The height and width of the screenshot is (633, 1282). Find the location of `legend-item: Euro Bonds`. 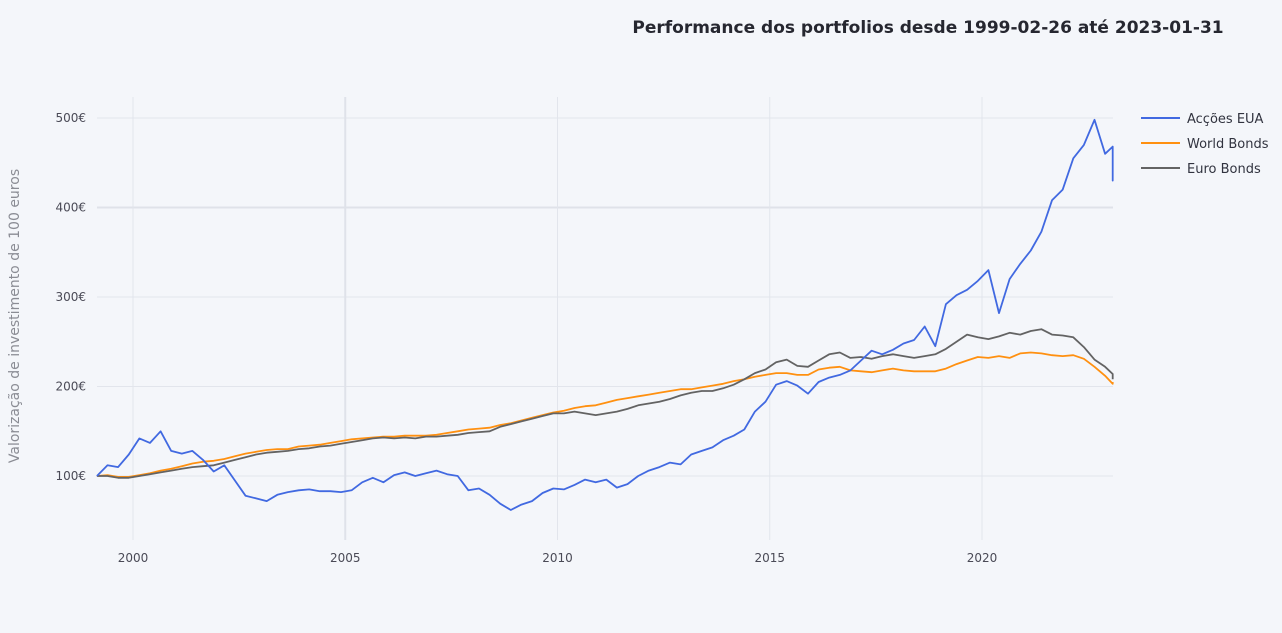

legend-item: Euro Bonds is located at coordinates (1201, 169).